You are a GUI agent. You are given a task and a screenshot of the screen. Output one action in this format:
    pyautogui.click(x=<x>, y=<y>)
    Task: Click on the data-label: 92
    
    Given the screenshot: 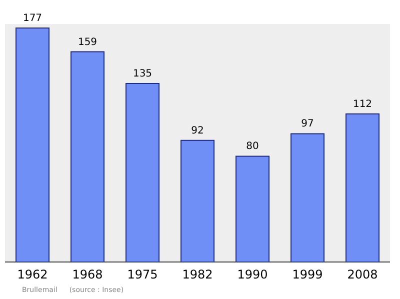 What is the action you would take?
    pyautogui.click(x=197, y=130)
    